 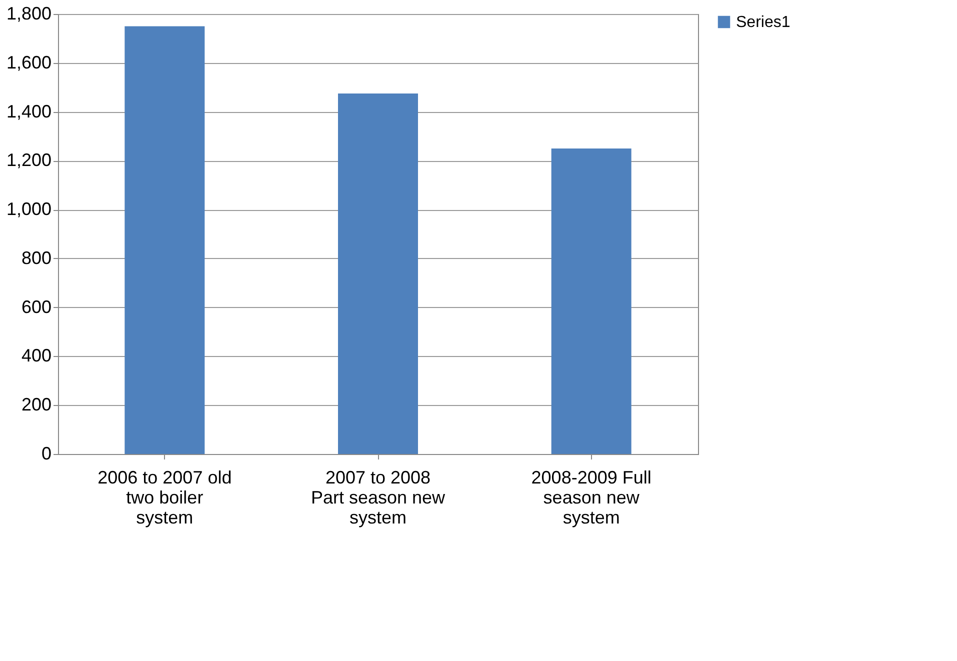 What do you see at coordinates (36, 404) in the screenshot?
I see `y-tick-label: 200` at bounding box center [36, 404].